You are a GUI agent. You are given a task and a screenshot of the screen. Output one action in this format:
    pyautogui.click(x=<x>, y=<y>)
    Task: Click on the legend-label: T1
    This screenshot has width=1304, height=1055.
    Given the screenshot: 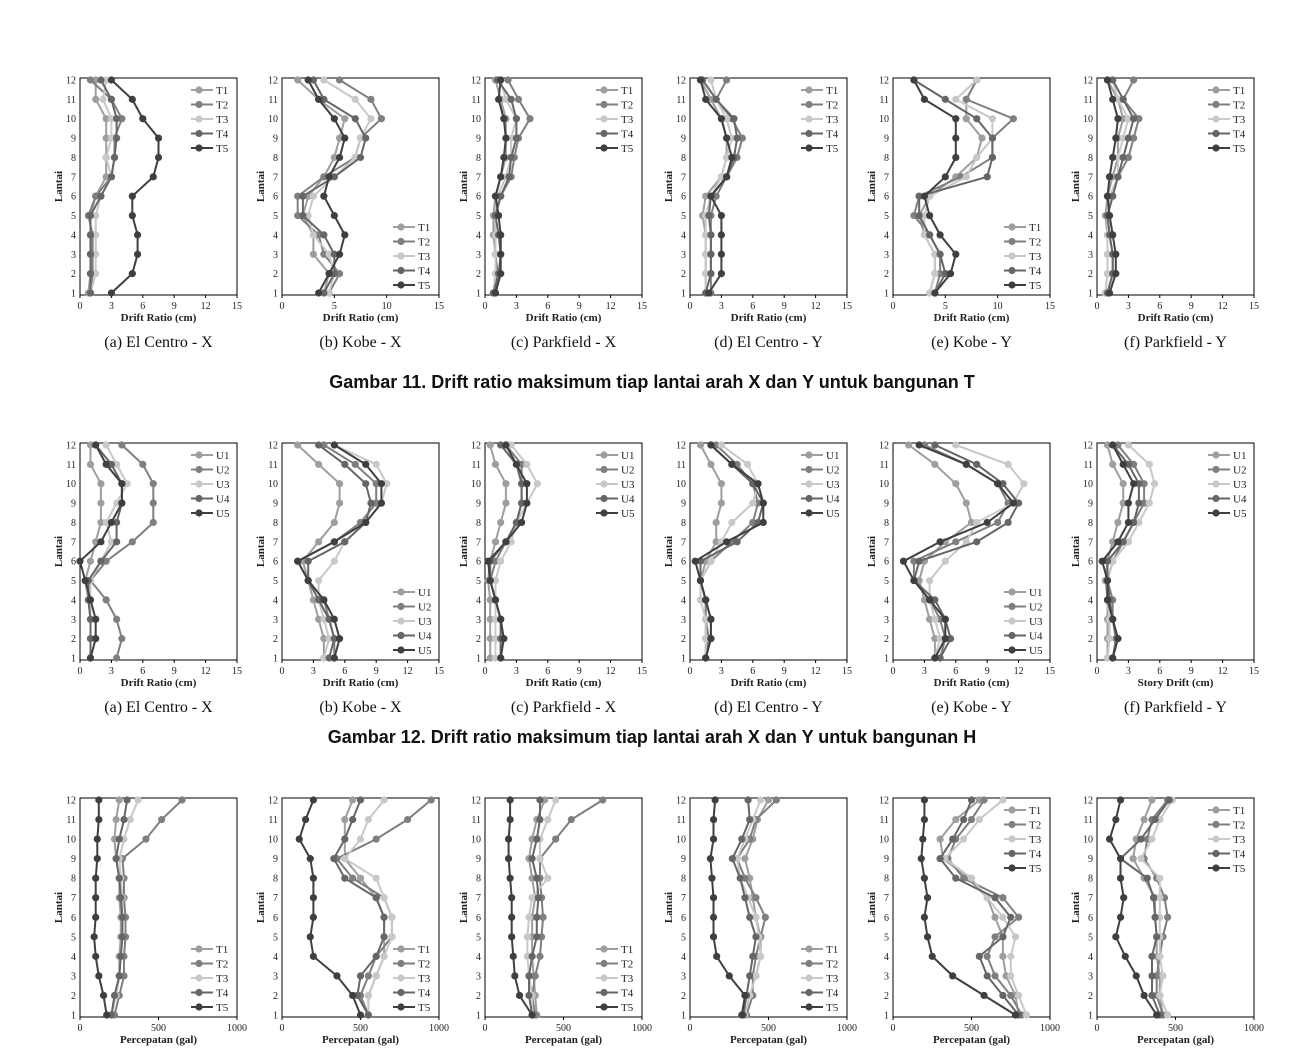 What is the action you would take?
    pyautogui.click(x=1239, y=91)
    